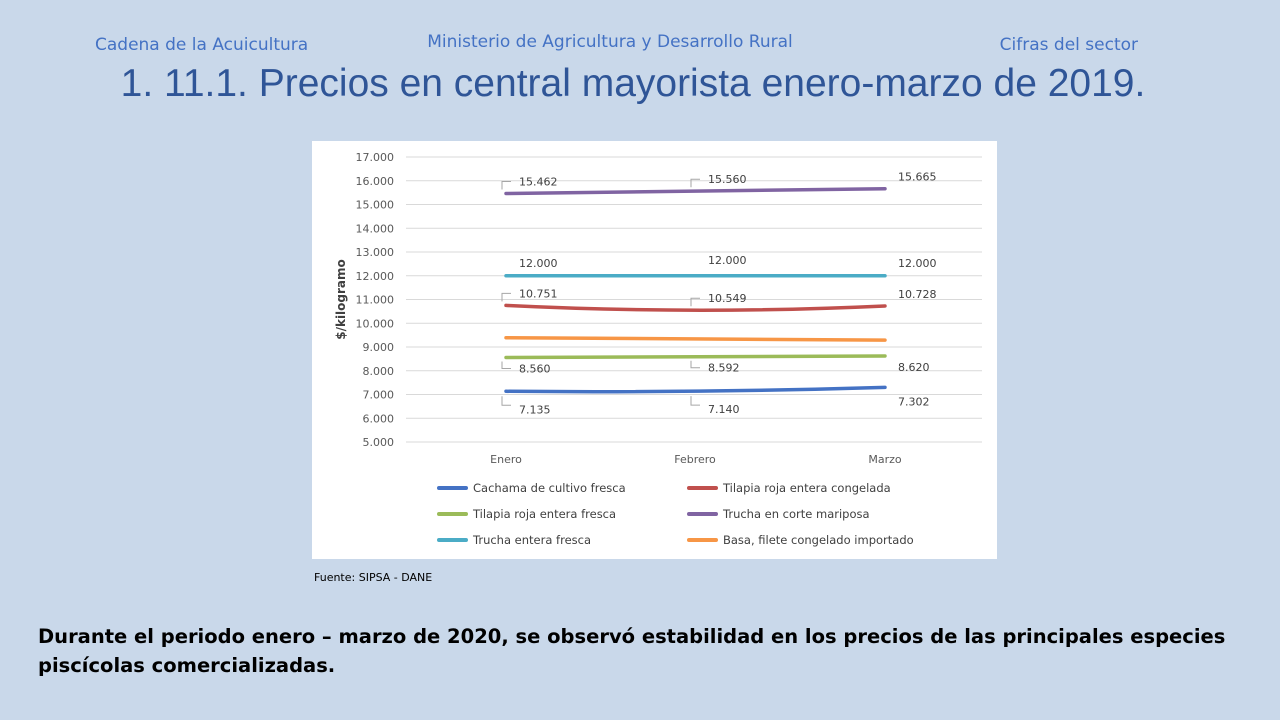 The height and width of the screenshot is (720, 1280). I want to click on legend-item: Trucha en corte mariposa, so click(822, 513).